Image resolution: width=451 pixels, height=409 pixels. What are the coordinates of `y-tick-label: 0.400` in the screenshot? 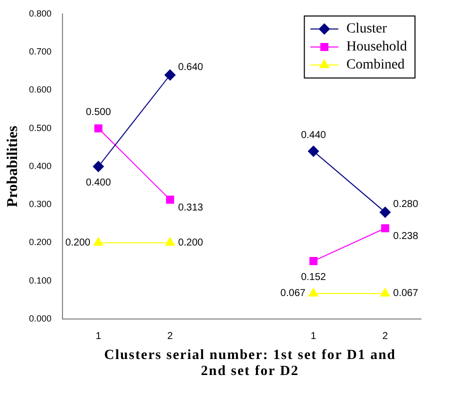 It's located at (40, 165).